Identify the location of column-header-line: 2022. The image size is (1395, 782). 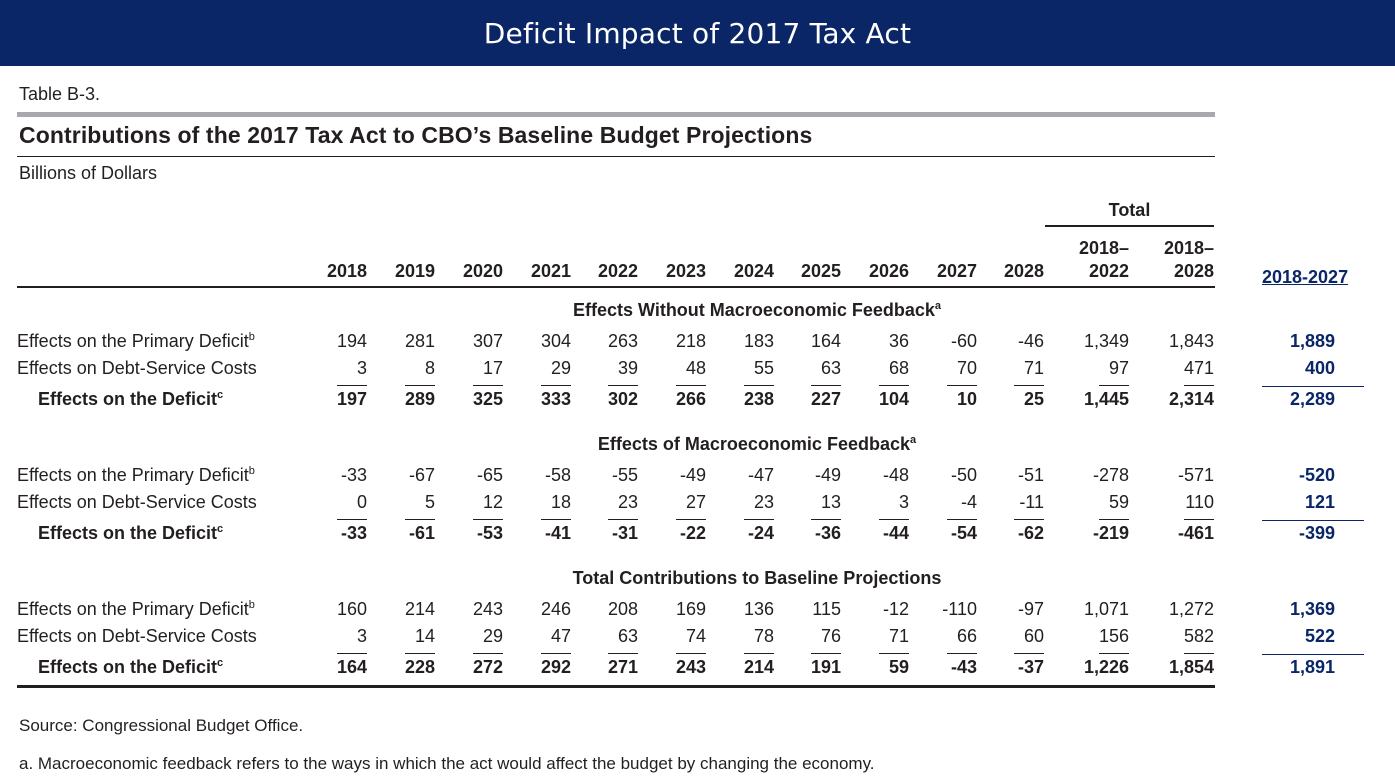
(617, 271).